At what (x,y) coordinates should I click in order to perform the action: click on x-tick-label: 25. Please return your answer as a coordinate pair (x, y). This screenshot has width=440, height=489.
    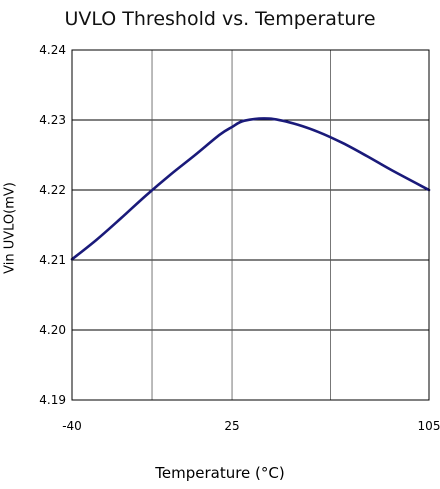
    Looking at the image, I should click on (231, 426).